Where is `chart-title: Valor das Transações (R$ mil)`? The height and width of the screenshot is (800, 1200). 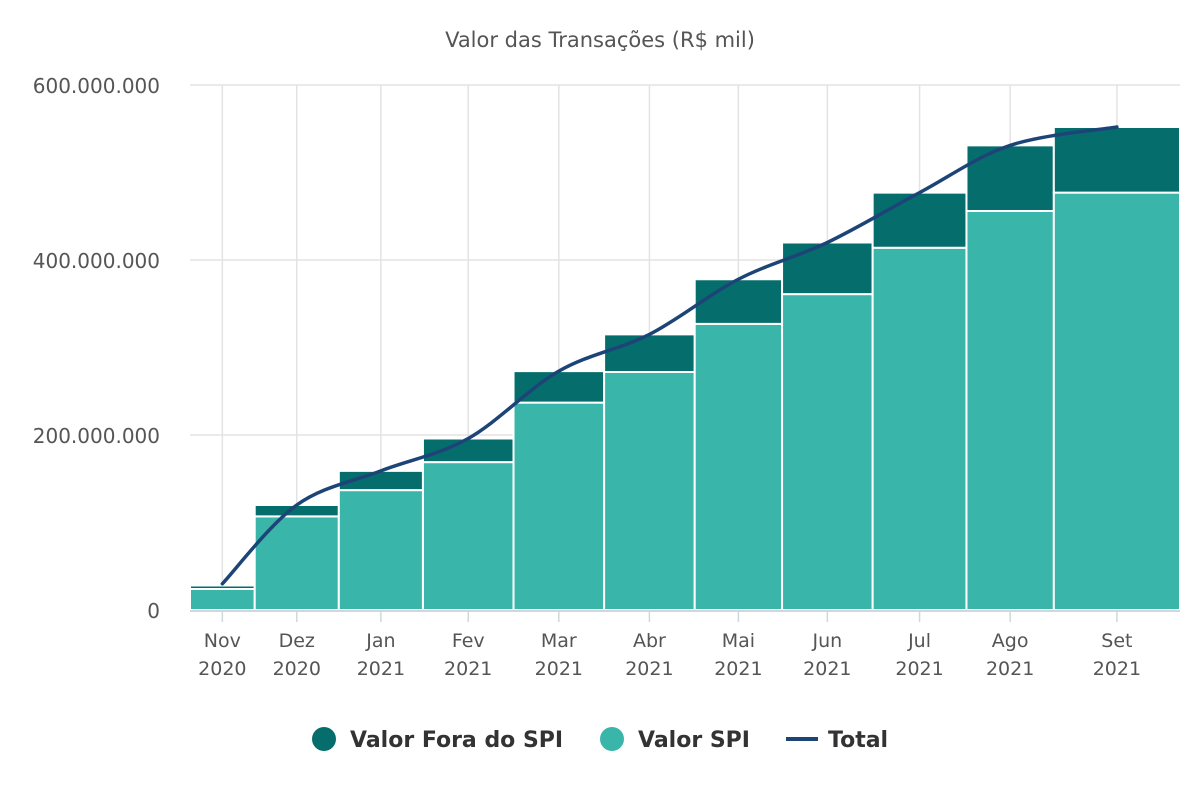
chart-title: Valor das Transações (R$ mil) is located at coordinates (600, 40).